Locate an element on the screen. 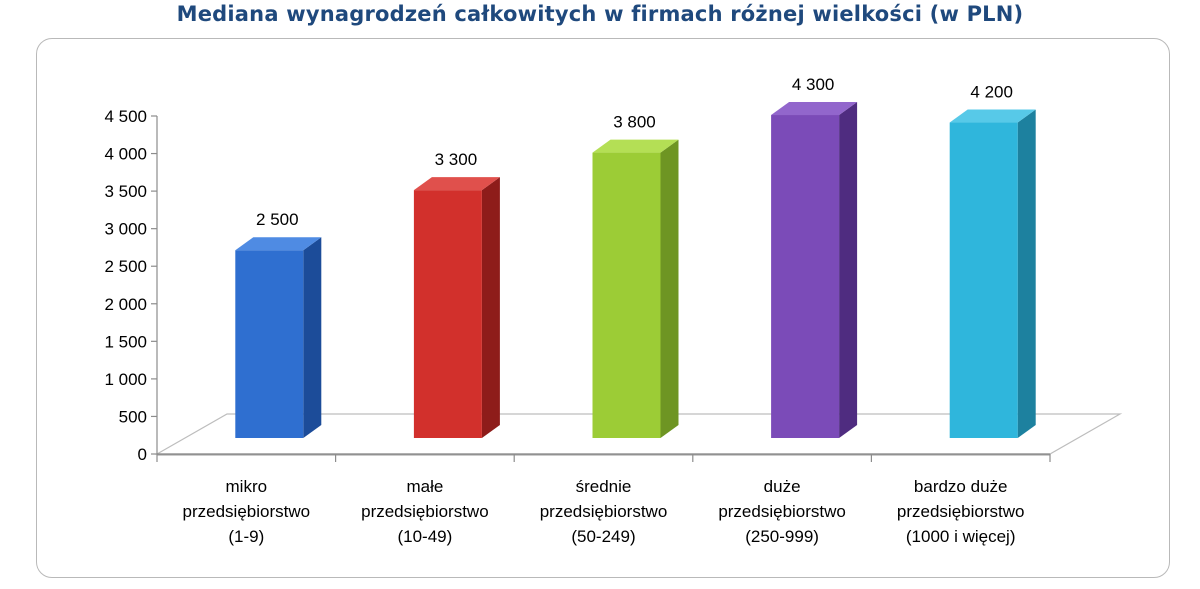 Image resolution: width=1200 pixels, height=589 pixels. category-label-line: (250-999) is located at coordinates (782, 536).